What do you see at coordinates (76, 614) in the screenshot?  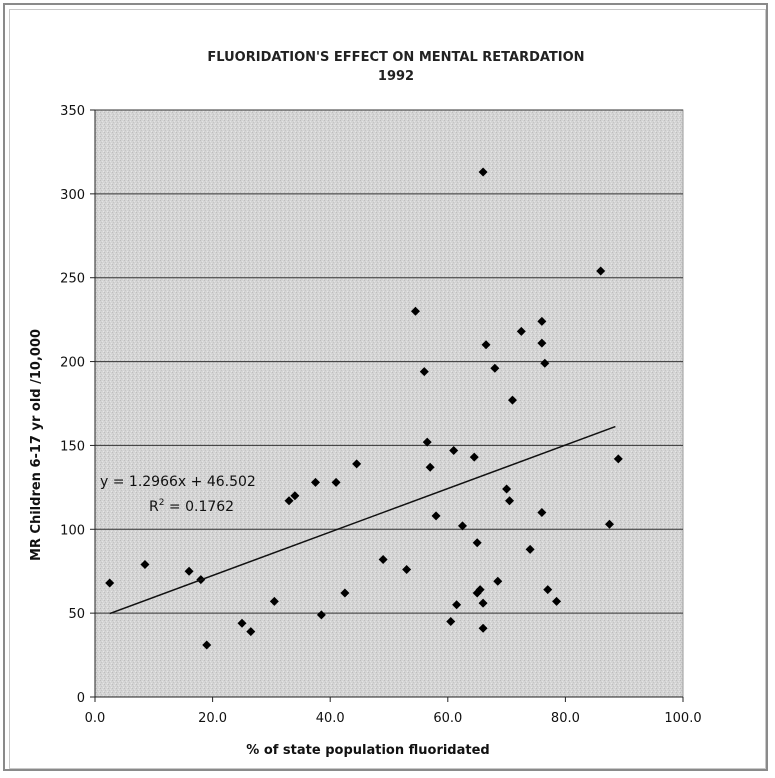 I see `y-tick-label: 50` at bounding box center [76, 614].